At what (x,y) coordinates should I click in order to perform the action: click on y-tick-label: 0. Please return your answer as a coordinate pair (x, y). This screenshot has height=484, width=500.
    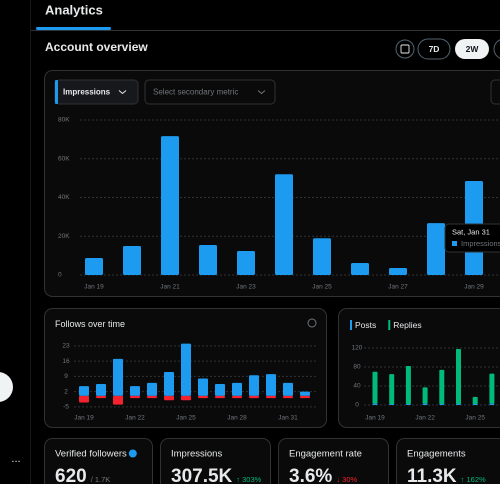
    Looking at the image, I should click on (60, 275).